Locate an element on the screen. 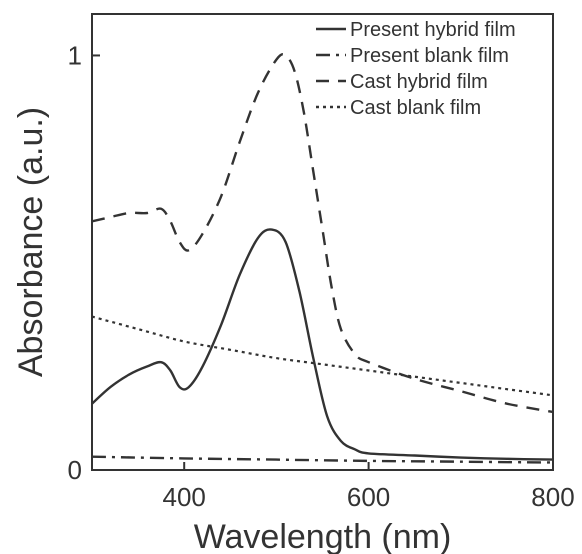 This screenshot has height=554, width=582. y-axis-label: Absorbance (a.u.) is located at coordinates (31, 242).